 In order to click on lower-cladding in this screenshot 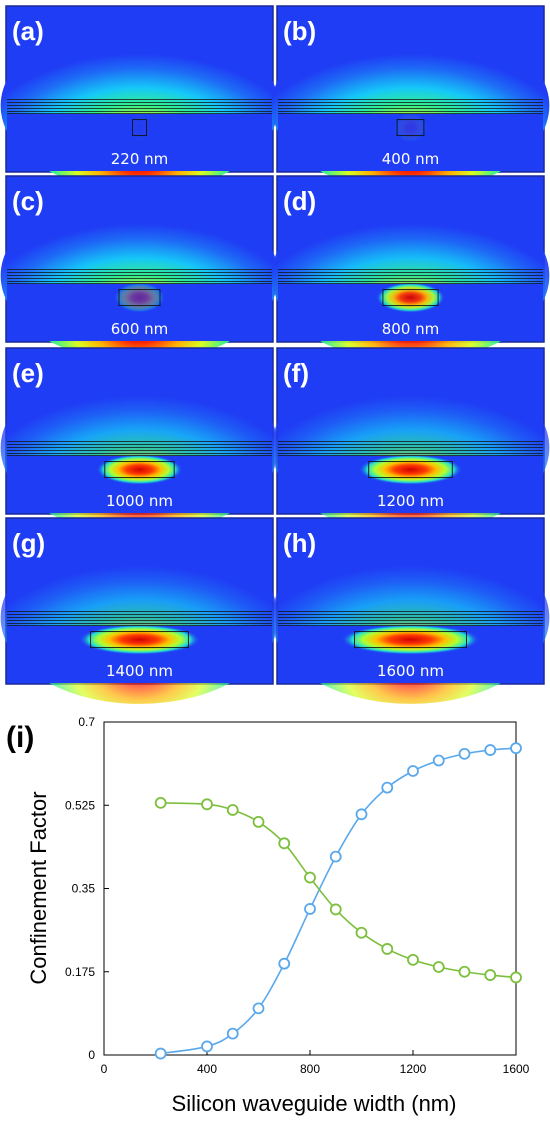, I will do `click(139, 142)`.